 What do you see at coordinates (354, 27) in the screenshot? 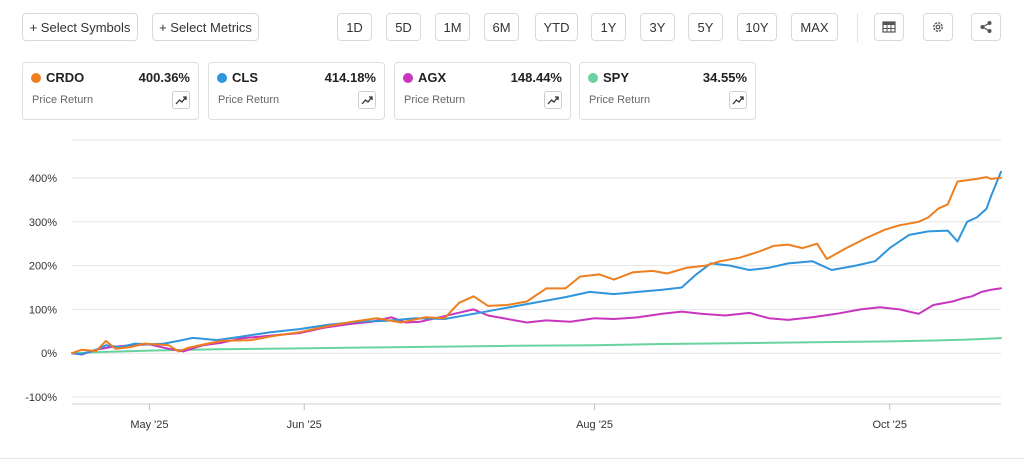
I see `range-1d-button: 1D` at bounding box center [354, 27].